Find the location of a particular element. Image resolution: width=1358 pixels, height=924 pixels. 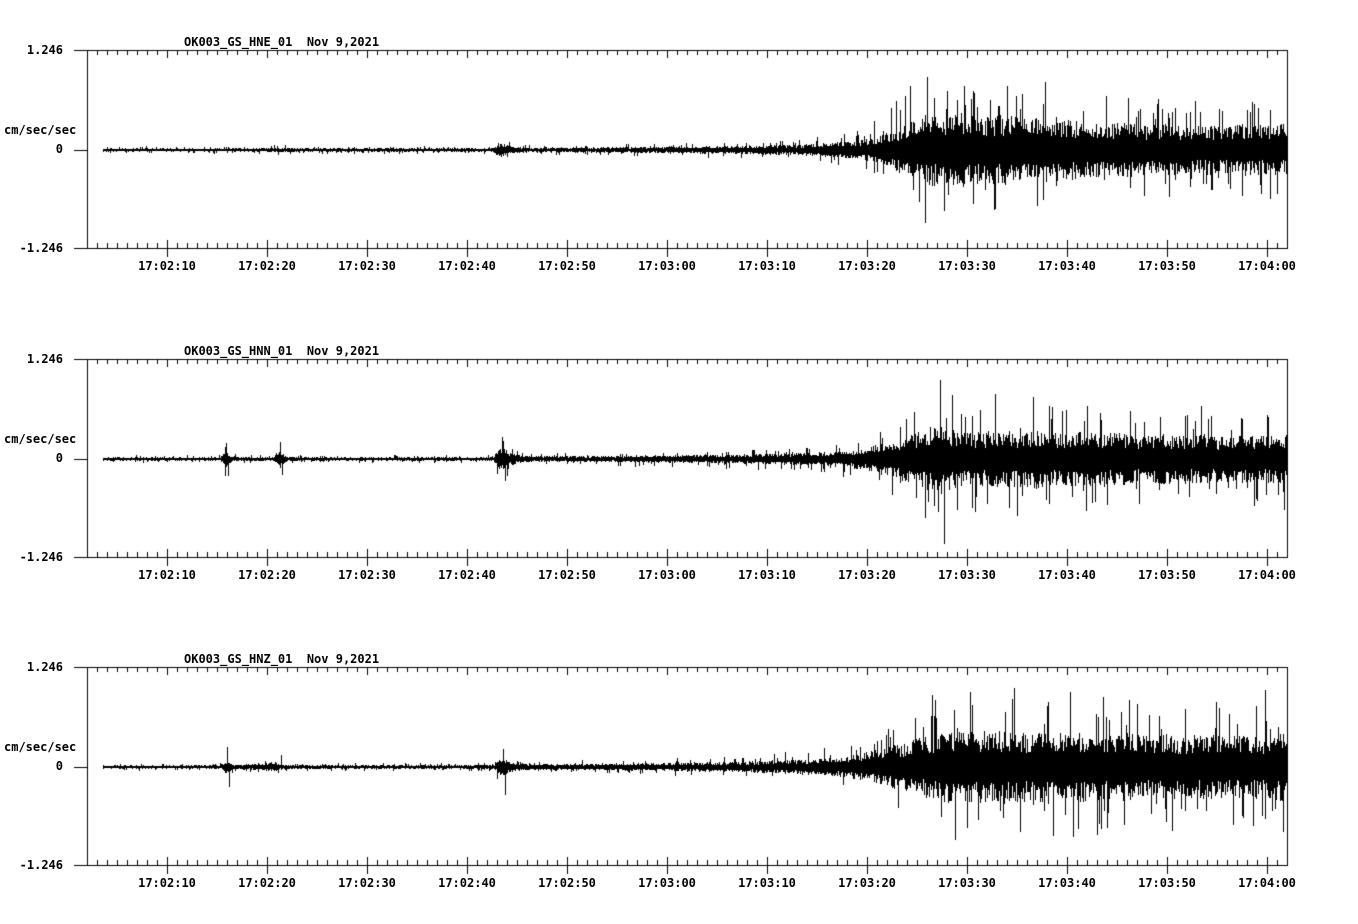

panel-title-hne: OK003_GS_HNE_01 Nov 9,2021 is located at coordinates (282, 42).